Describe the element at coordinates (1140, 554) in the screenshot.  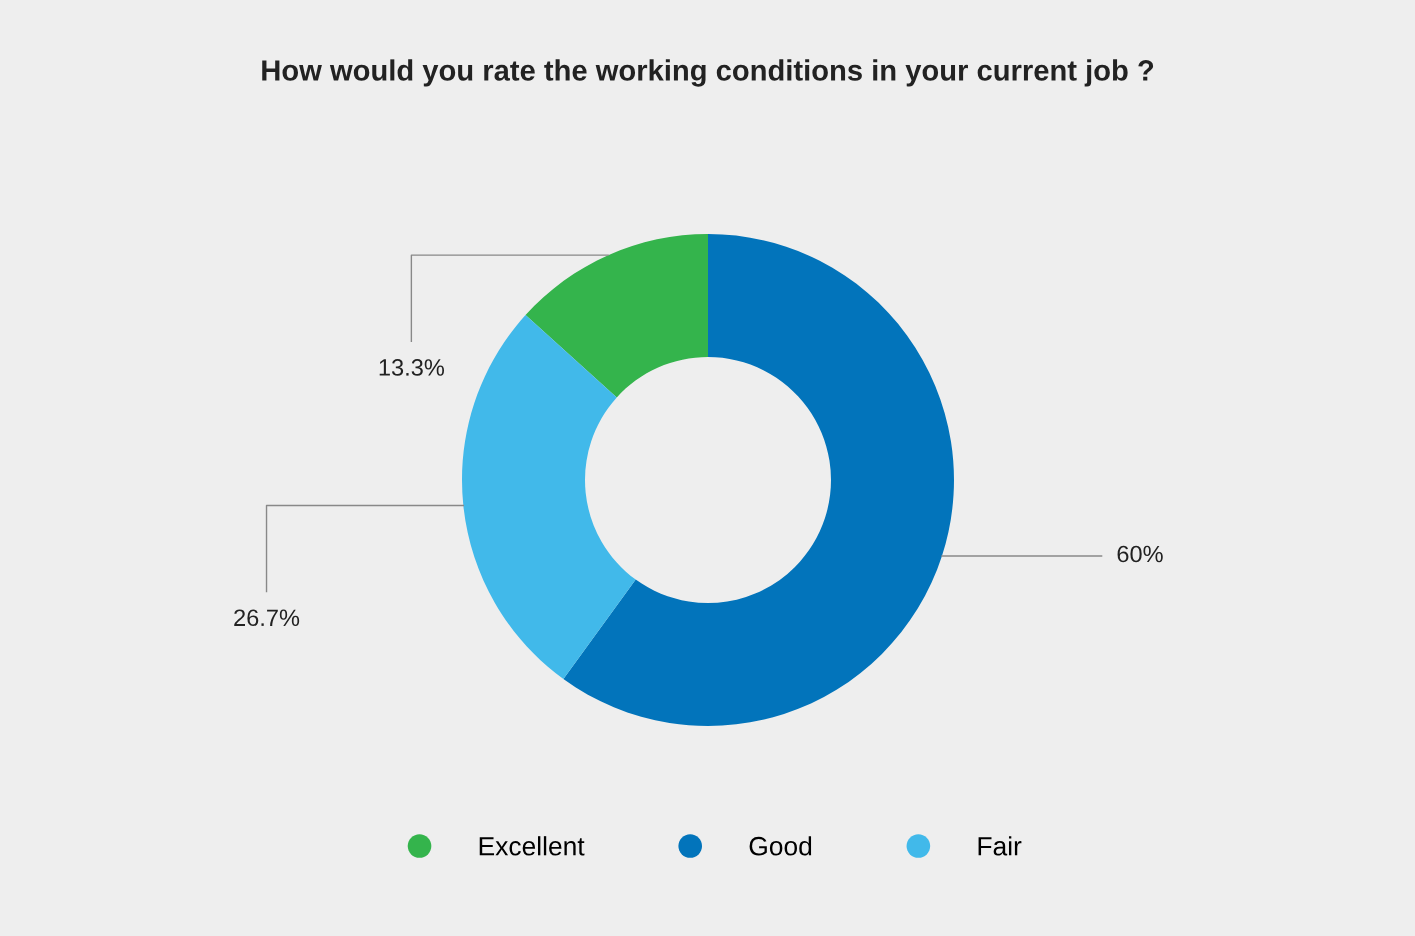
I see `data-label: 60%` at that location.